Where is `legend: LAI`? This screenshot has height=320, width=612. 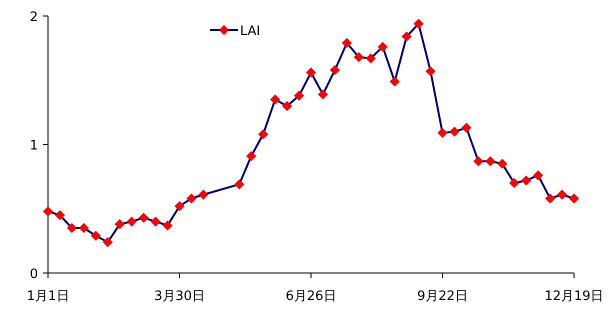
legend: LAI is located at coordinates (235, 31).